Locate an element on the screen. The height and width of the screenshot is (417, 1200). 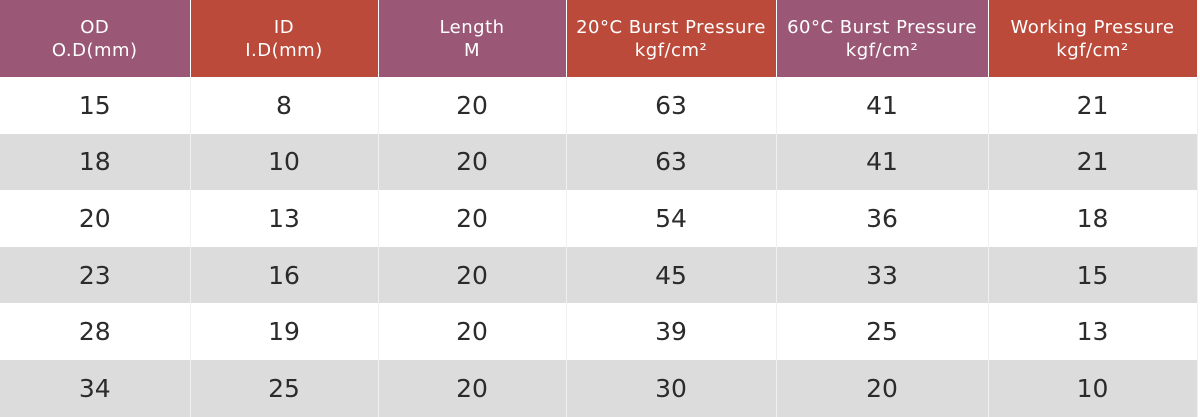
header-cell: OD O.D(mm) is located at coordinates (95, 38).